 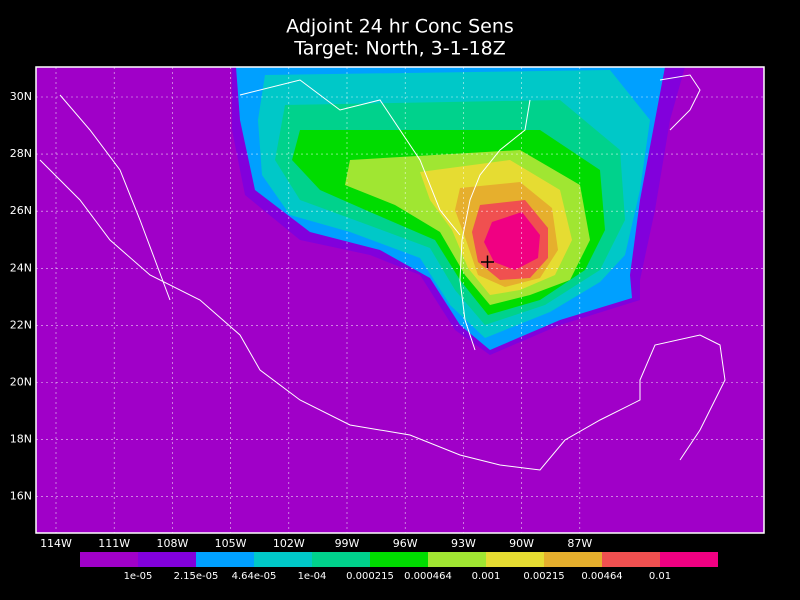 I want to click on colorbar-label: 0.01, so click(x=660, y=576).